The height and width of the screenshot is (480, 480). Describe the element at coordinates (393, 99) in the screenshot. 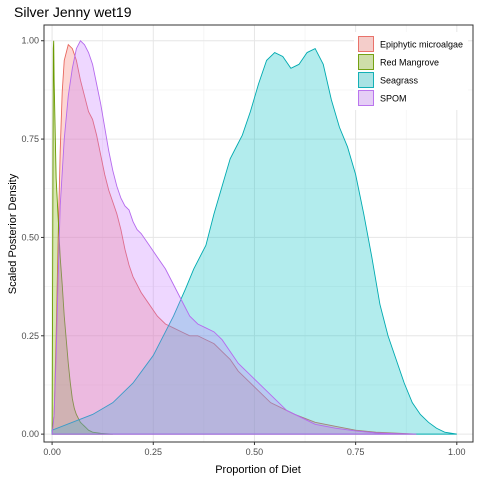

I see `legend-label: SPOM` at that location.